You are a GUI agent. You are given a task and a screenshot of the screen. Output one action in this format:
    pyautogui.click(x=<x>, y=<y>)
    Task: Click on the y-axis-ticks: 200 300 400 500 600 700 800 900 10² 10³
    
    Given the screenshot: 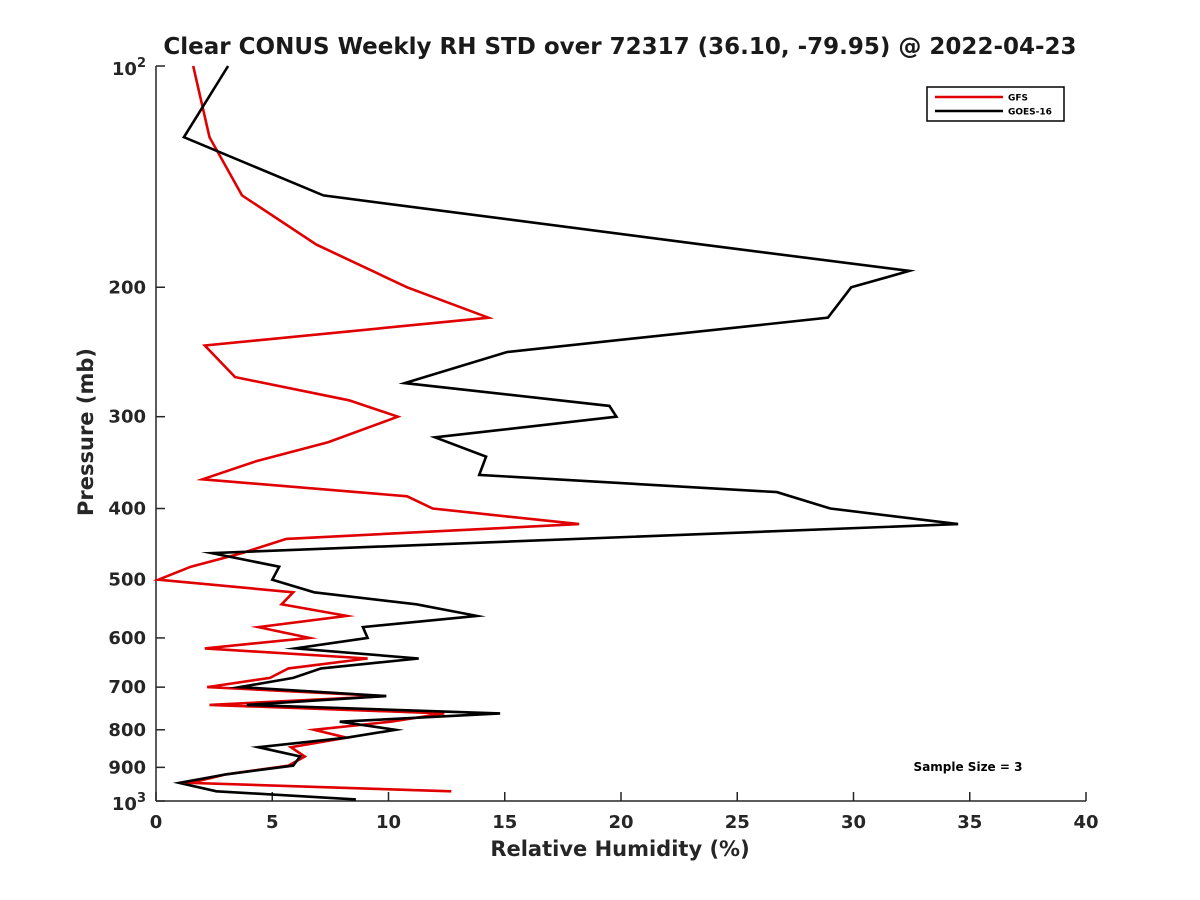 What is the action you would take?
    pyautogui.click(x=136, y=435)
    